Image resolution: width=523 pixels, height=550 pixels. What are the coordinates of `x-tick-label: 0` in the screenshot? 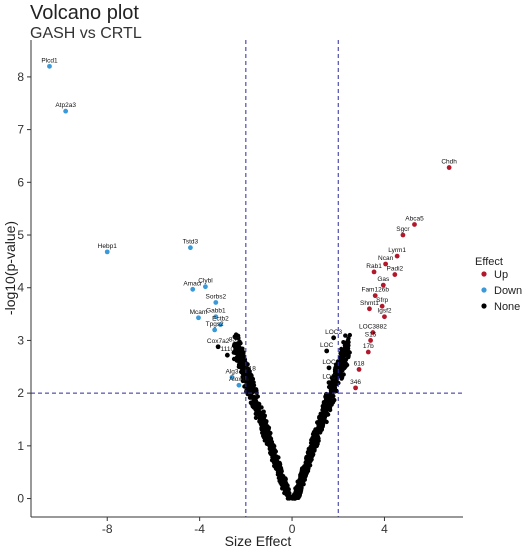 It's located at (292, 529).